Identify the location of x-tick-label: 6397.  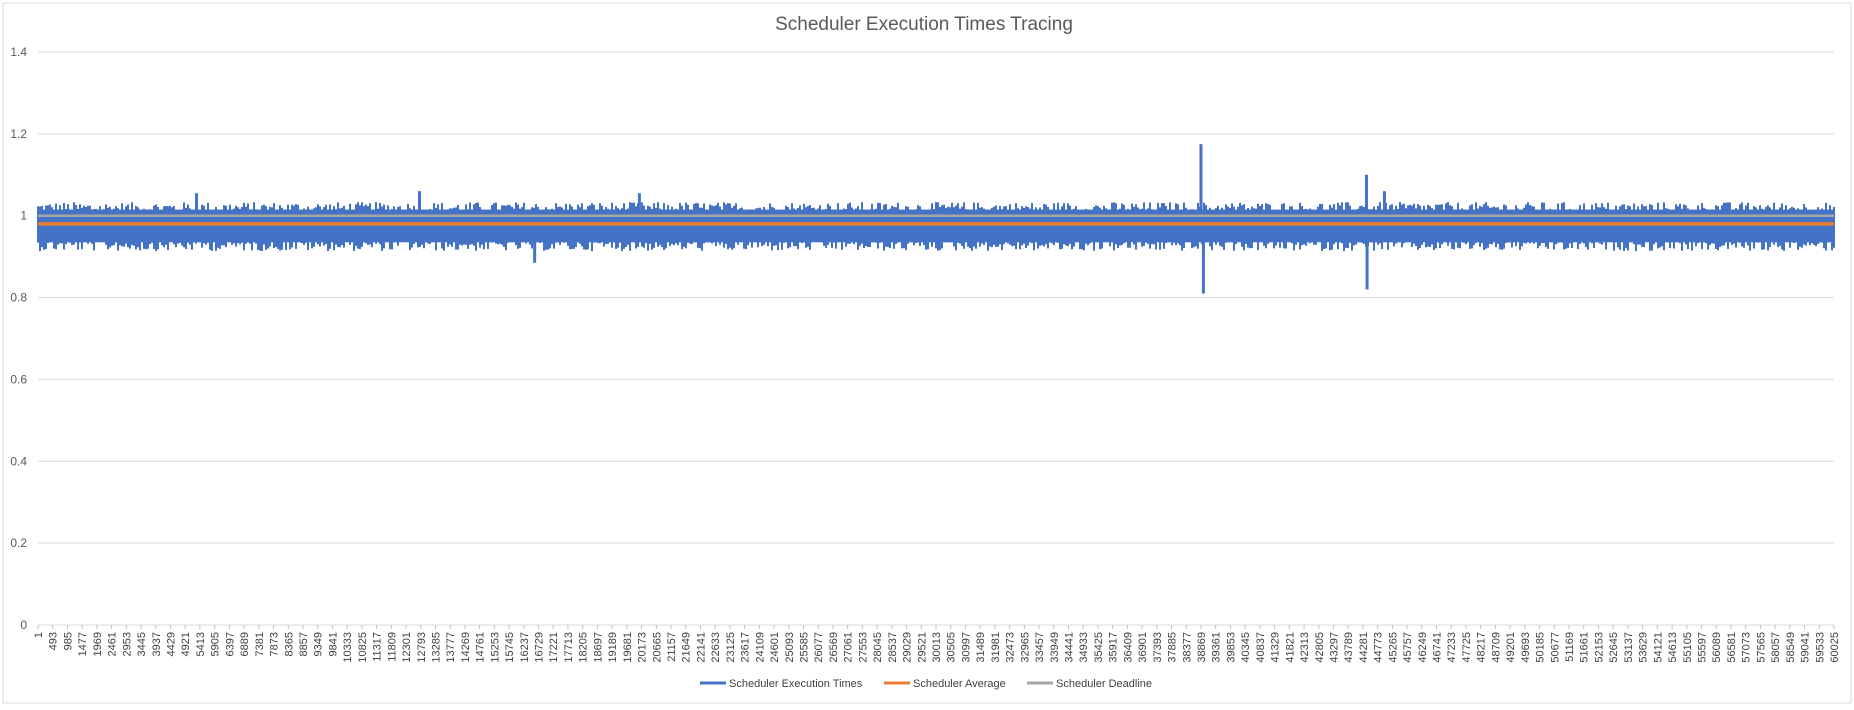
(230, 644).